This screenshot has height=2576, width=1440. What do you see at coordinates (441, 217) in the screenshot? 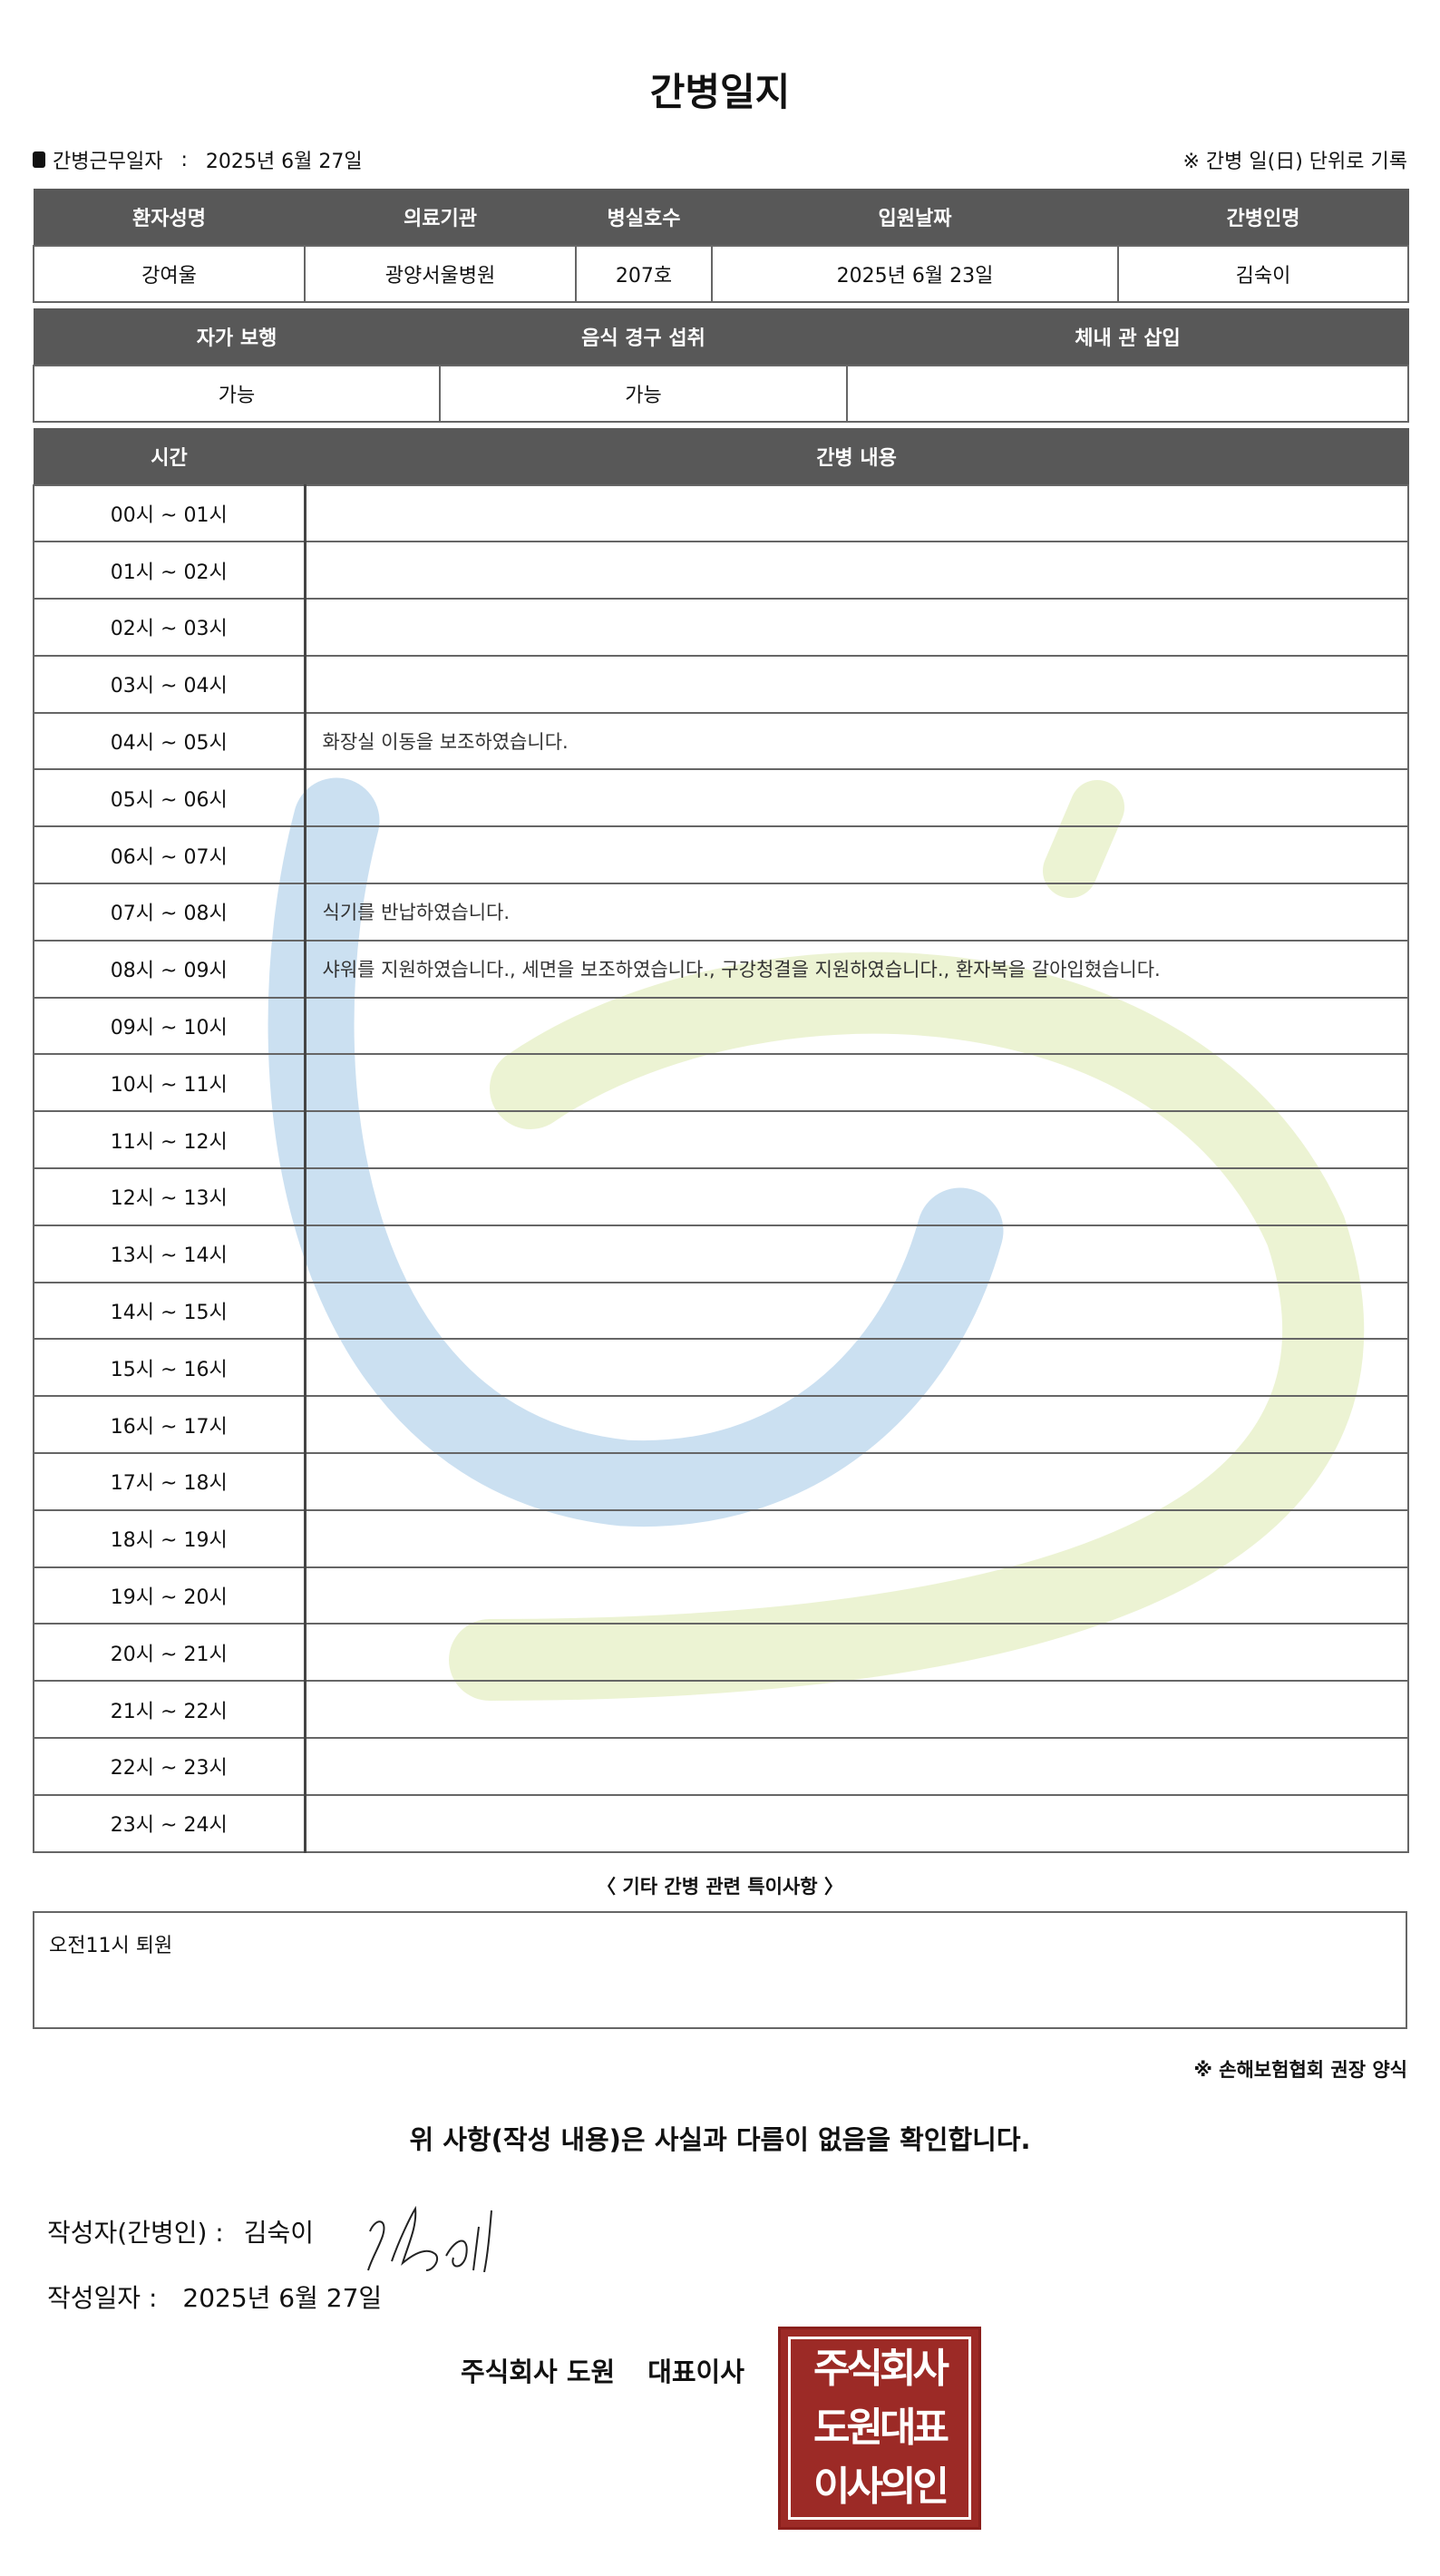
I see `header-hospital: 의료기관` at bounding box center [441, 217].